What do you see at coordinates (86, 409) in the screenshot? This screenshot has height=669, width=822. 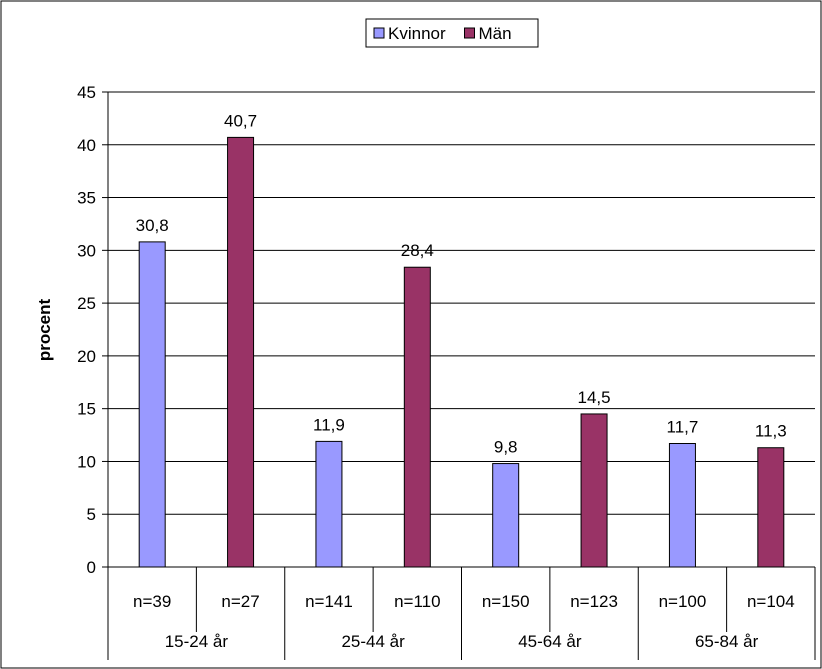 I see `y-tick-label: 15` at bounding box center [86, 409].